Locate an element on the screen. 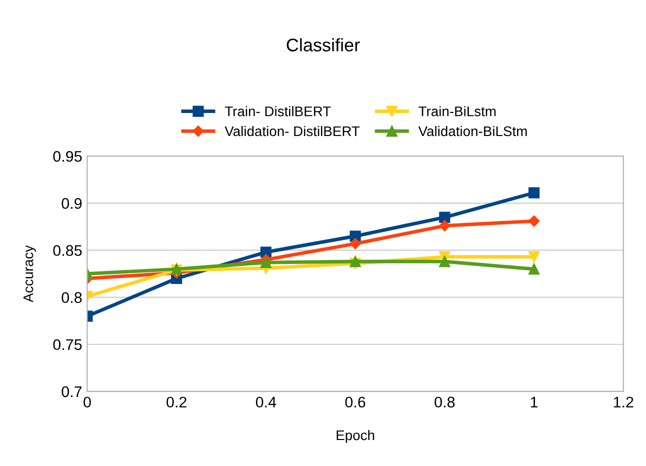  x-tick-label: 0.2 is located at coordinates (176, 402).